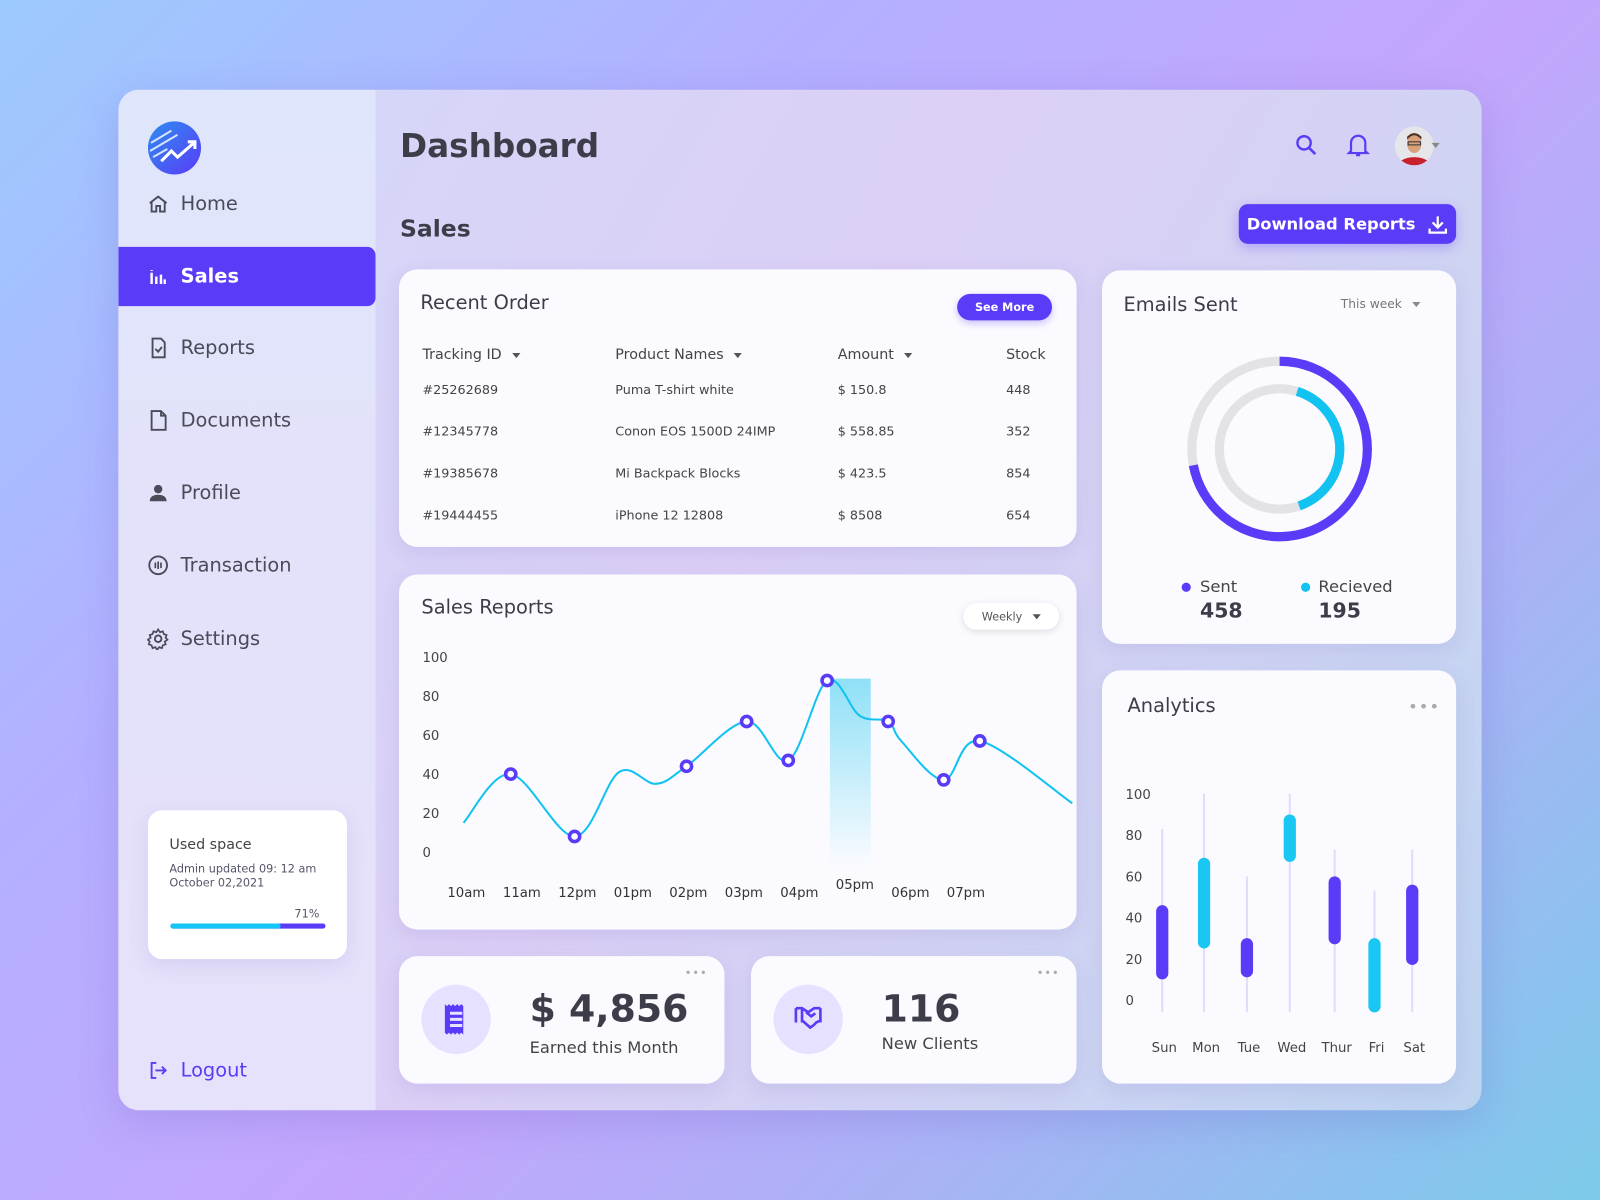  Describe the element at coordinates (1347, 224) in the screenshot. I see `download-reports-button: Download Reports` at that location.